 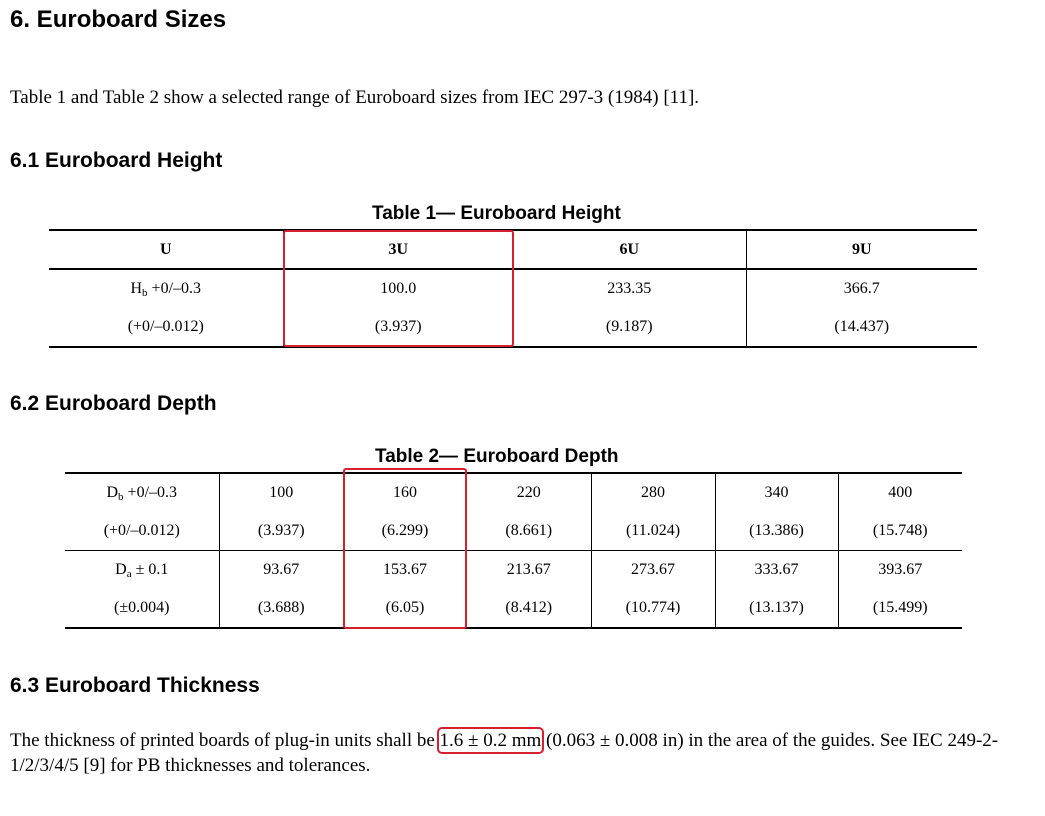 I want to click on row-label-tolerance: ± 0.1, so click(x=150, y=569).